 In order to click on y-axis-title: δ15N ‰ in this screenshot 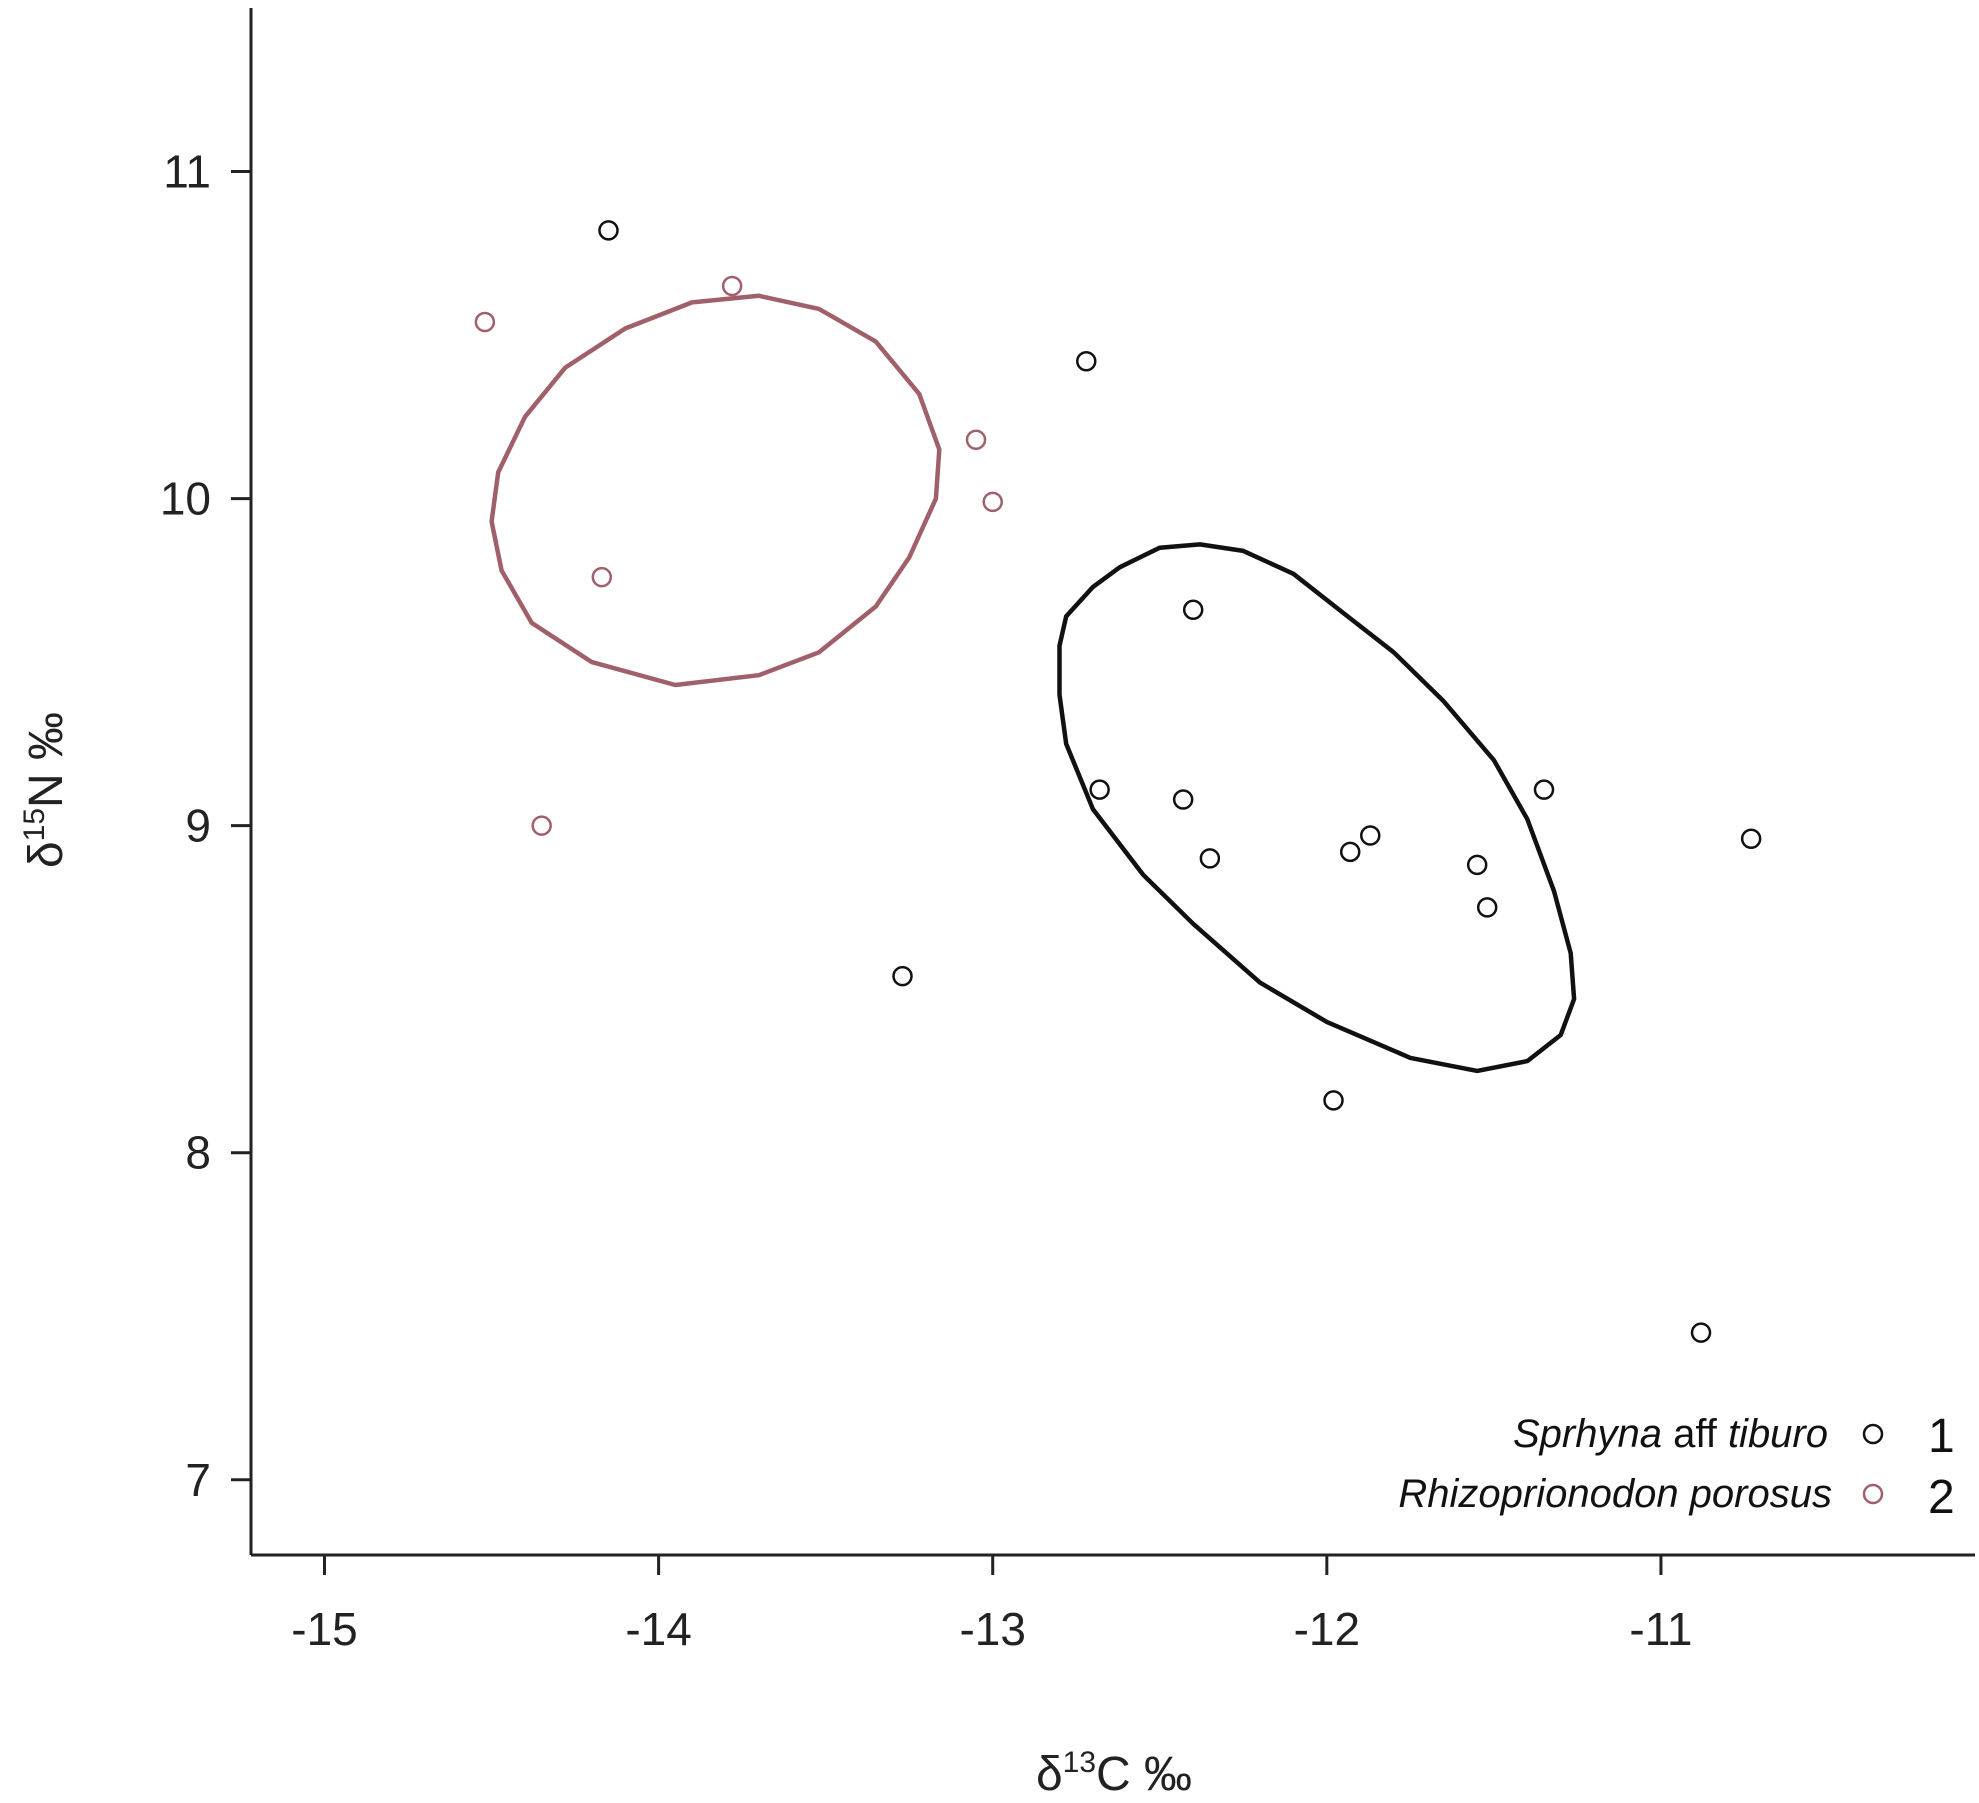, I will do `click(45, 790)`.